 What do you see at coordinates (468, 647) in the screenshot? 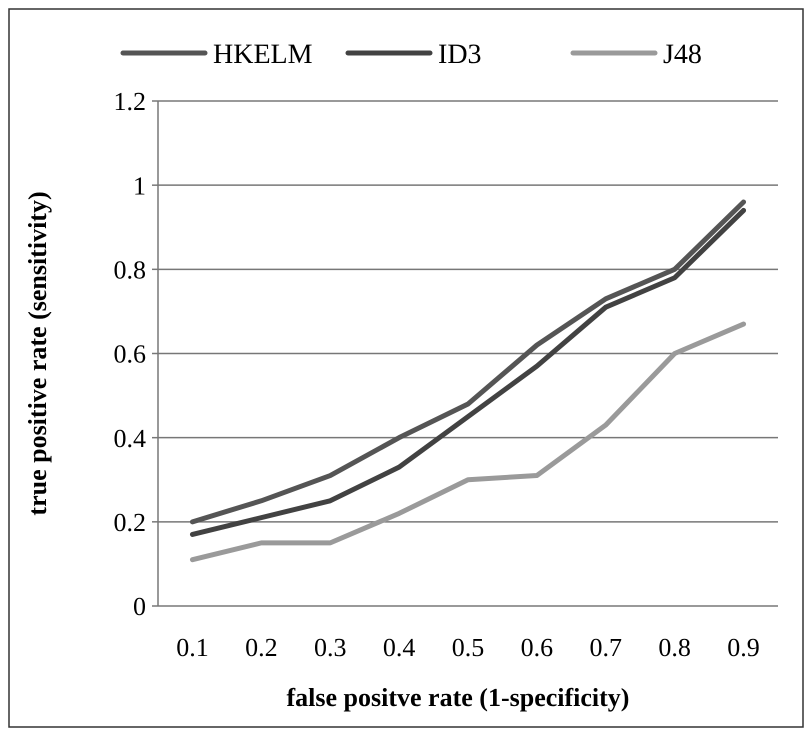
I see `x-tick-label: 0.5` at bounding box center [468, 647].